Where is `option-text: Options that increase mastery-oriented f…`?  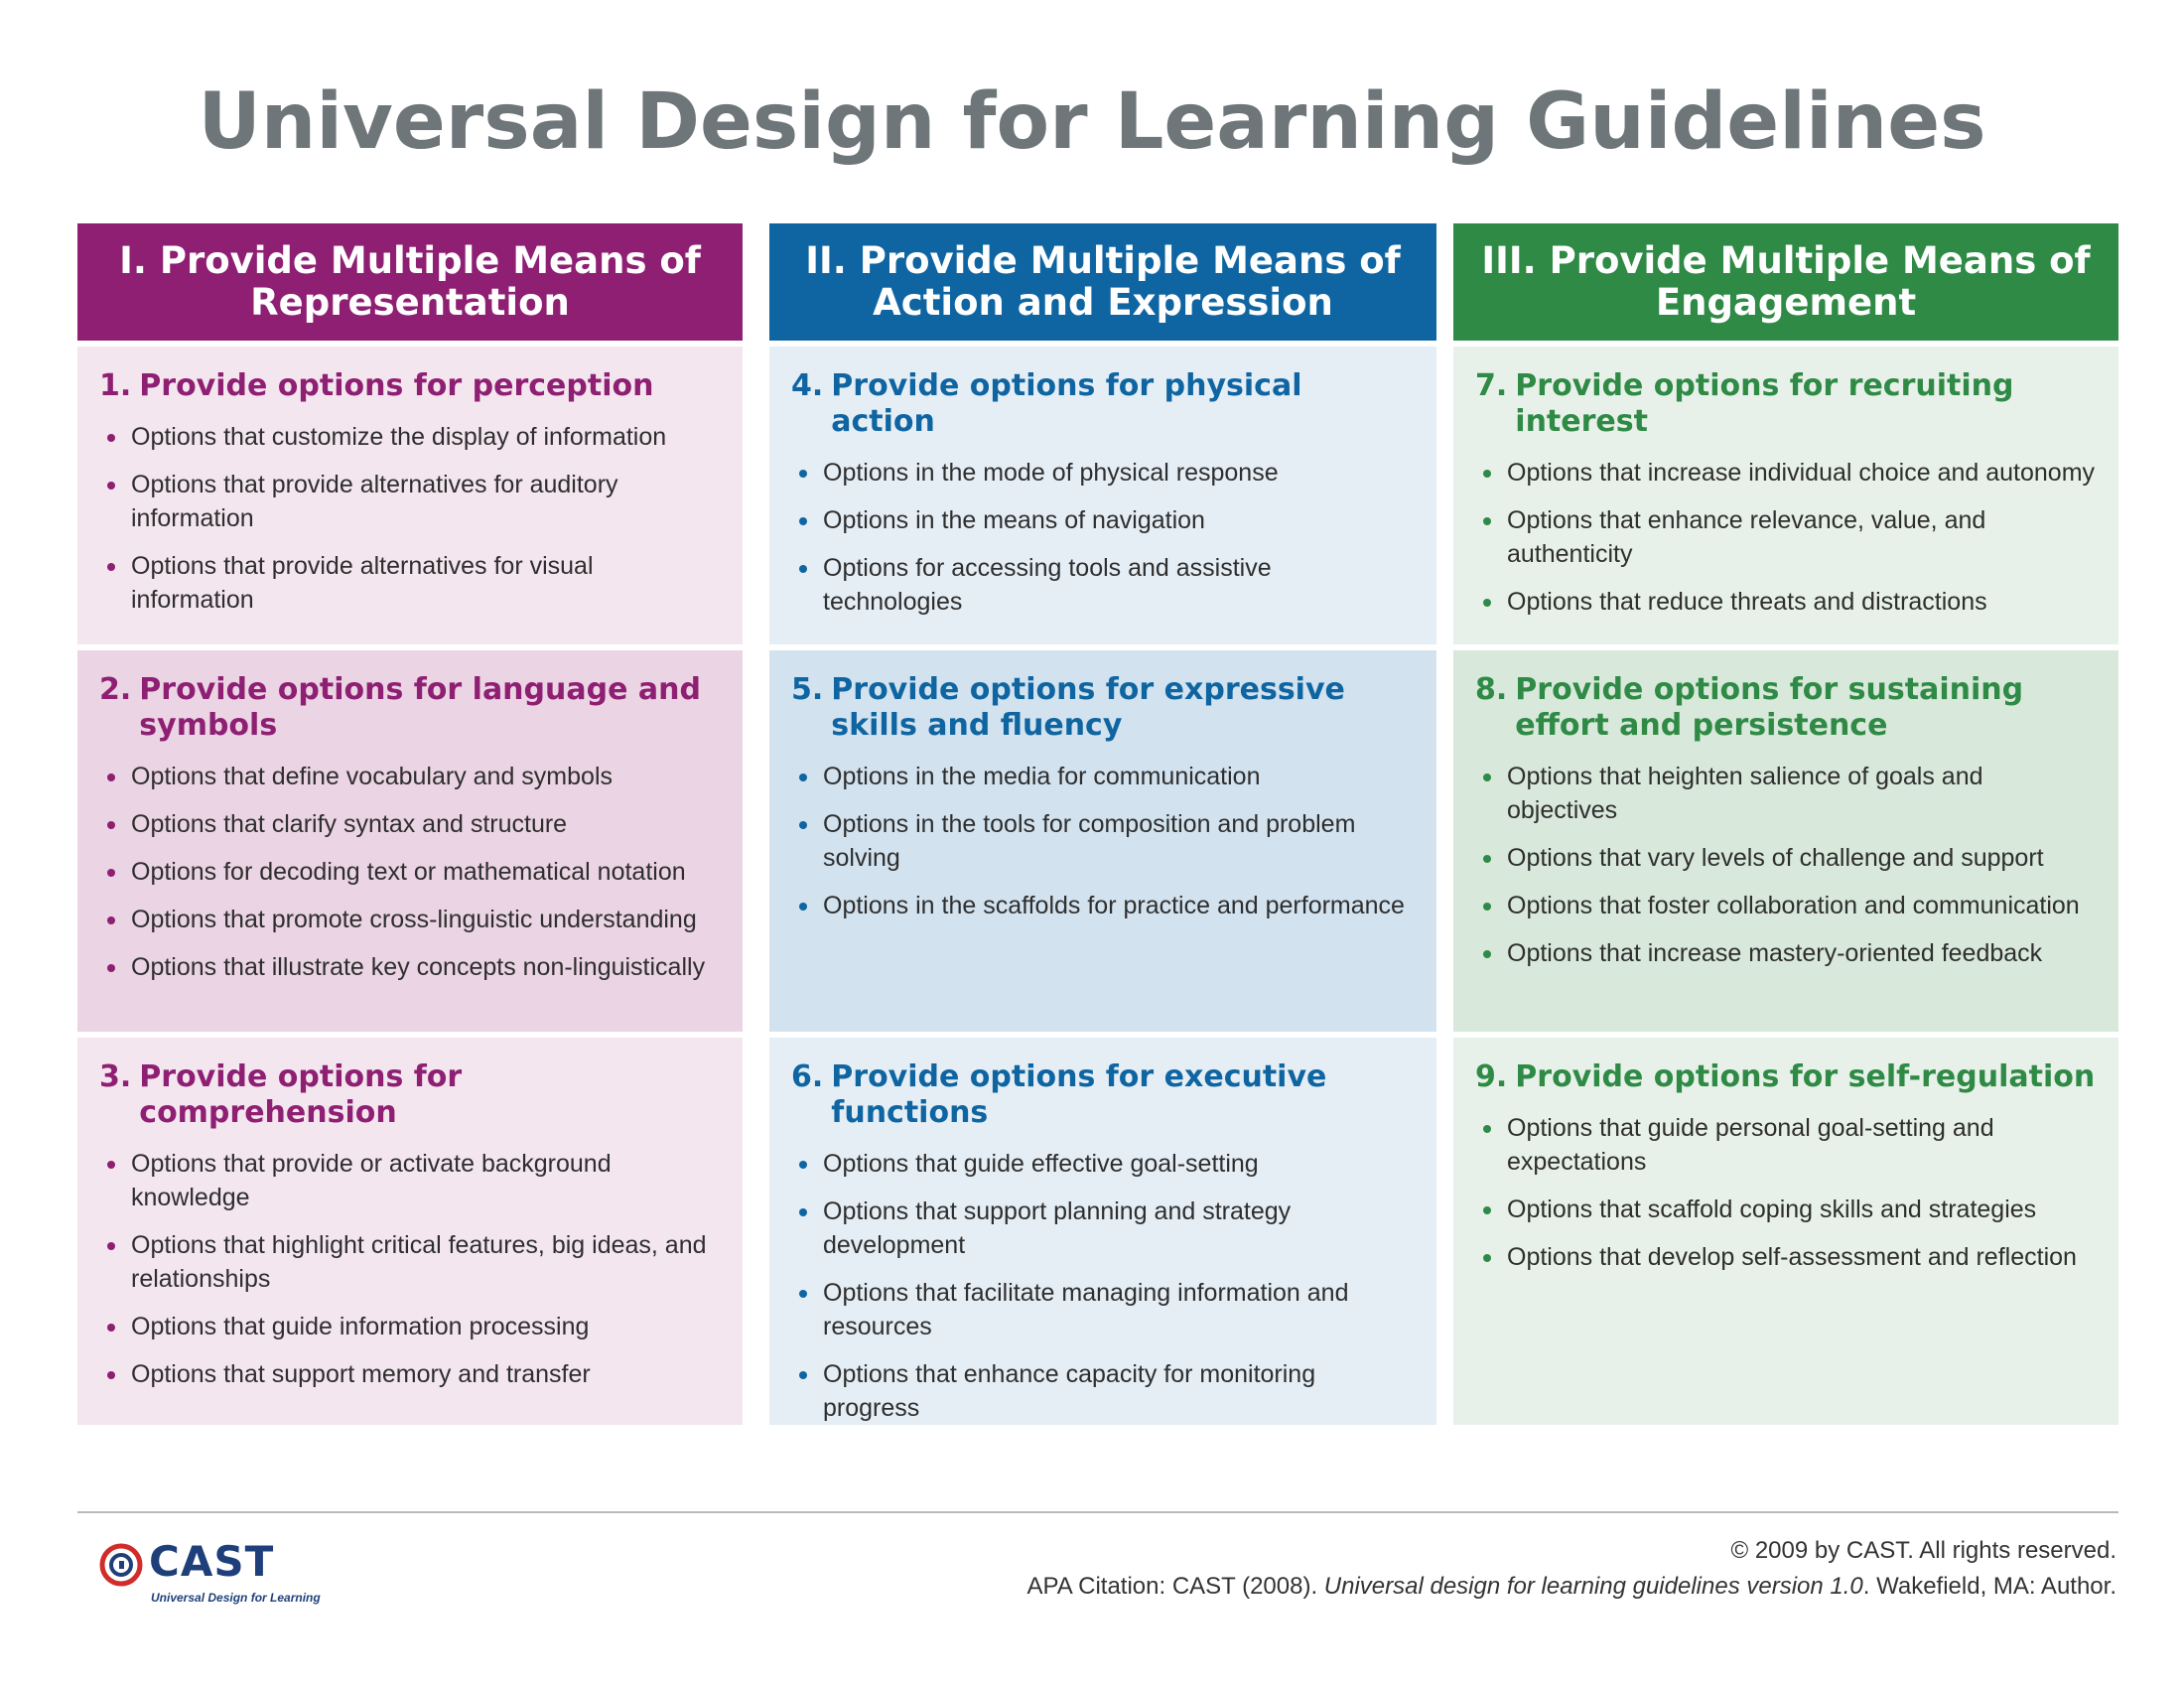 option-text: Options that increase mastery-oriented f… is located at coordinates (1775, 953).